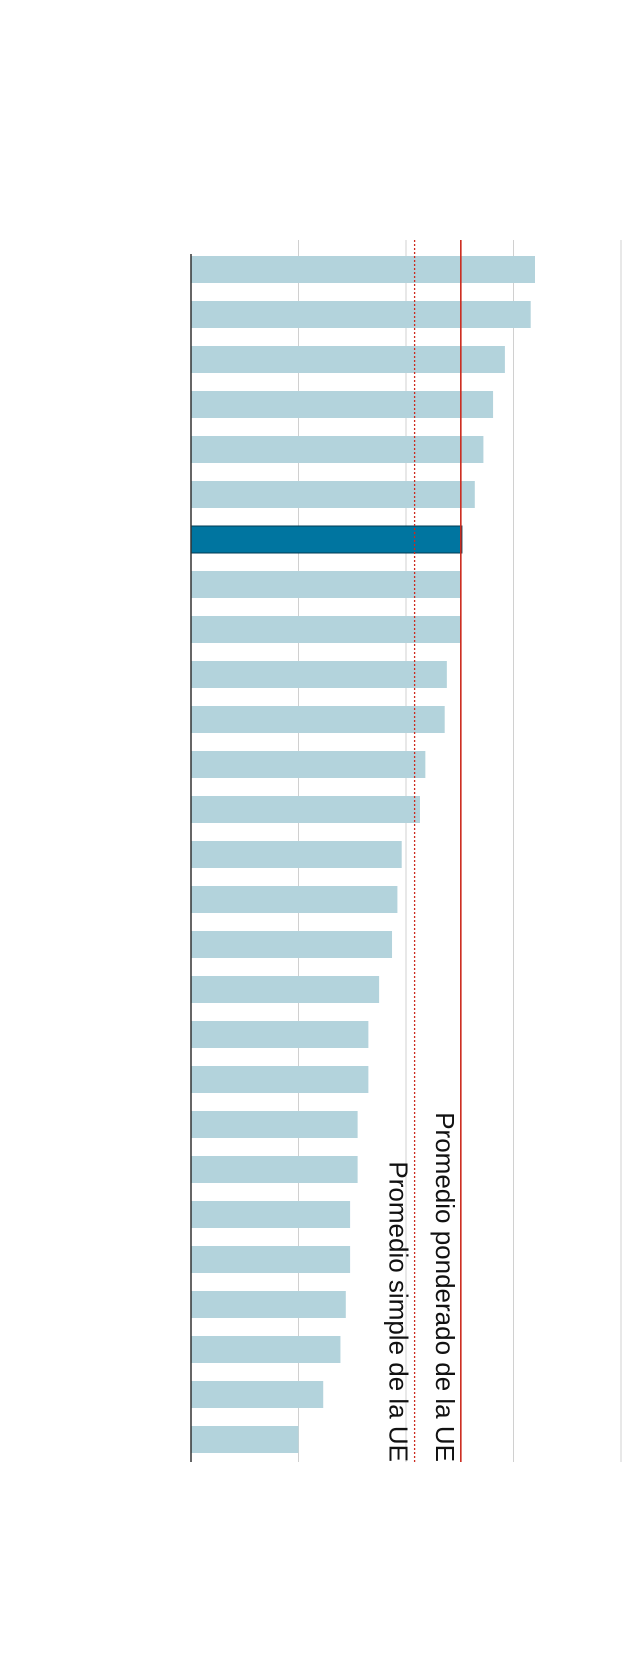 Image resolution: width=640 pixels, height=1656 pixels. What do you see at coordinates (399, 1311) in the screenshot?
I see `reference-label-1: Promedio simple de la UE` at bounding box center [399, 1311].